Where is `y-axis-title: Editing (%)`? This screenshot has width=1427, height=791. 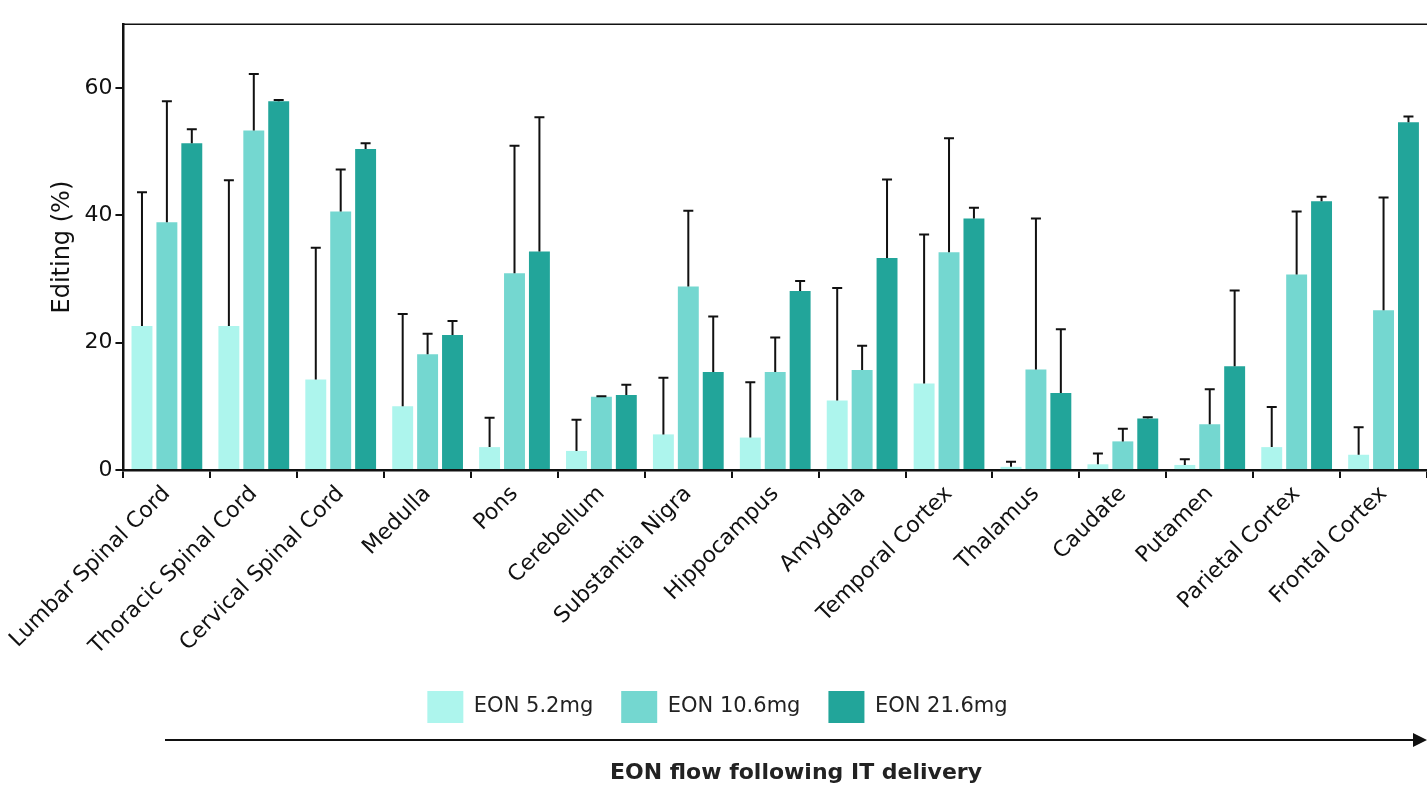 y-axis-title: Editing (%) is located at coordinates (61, 247).